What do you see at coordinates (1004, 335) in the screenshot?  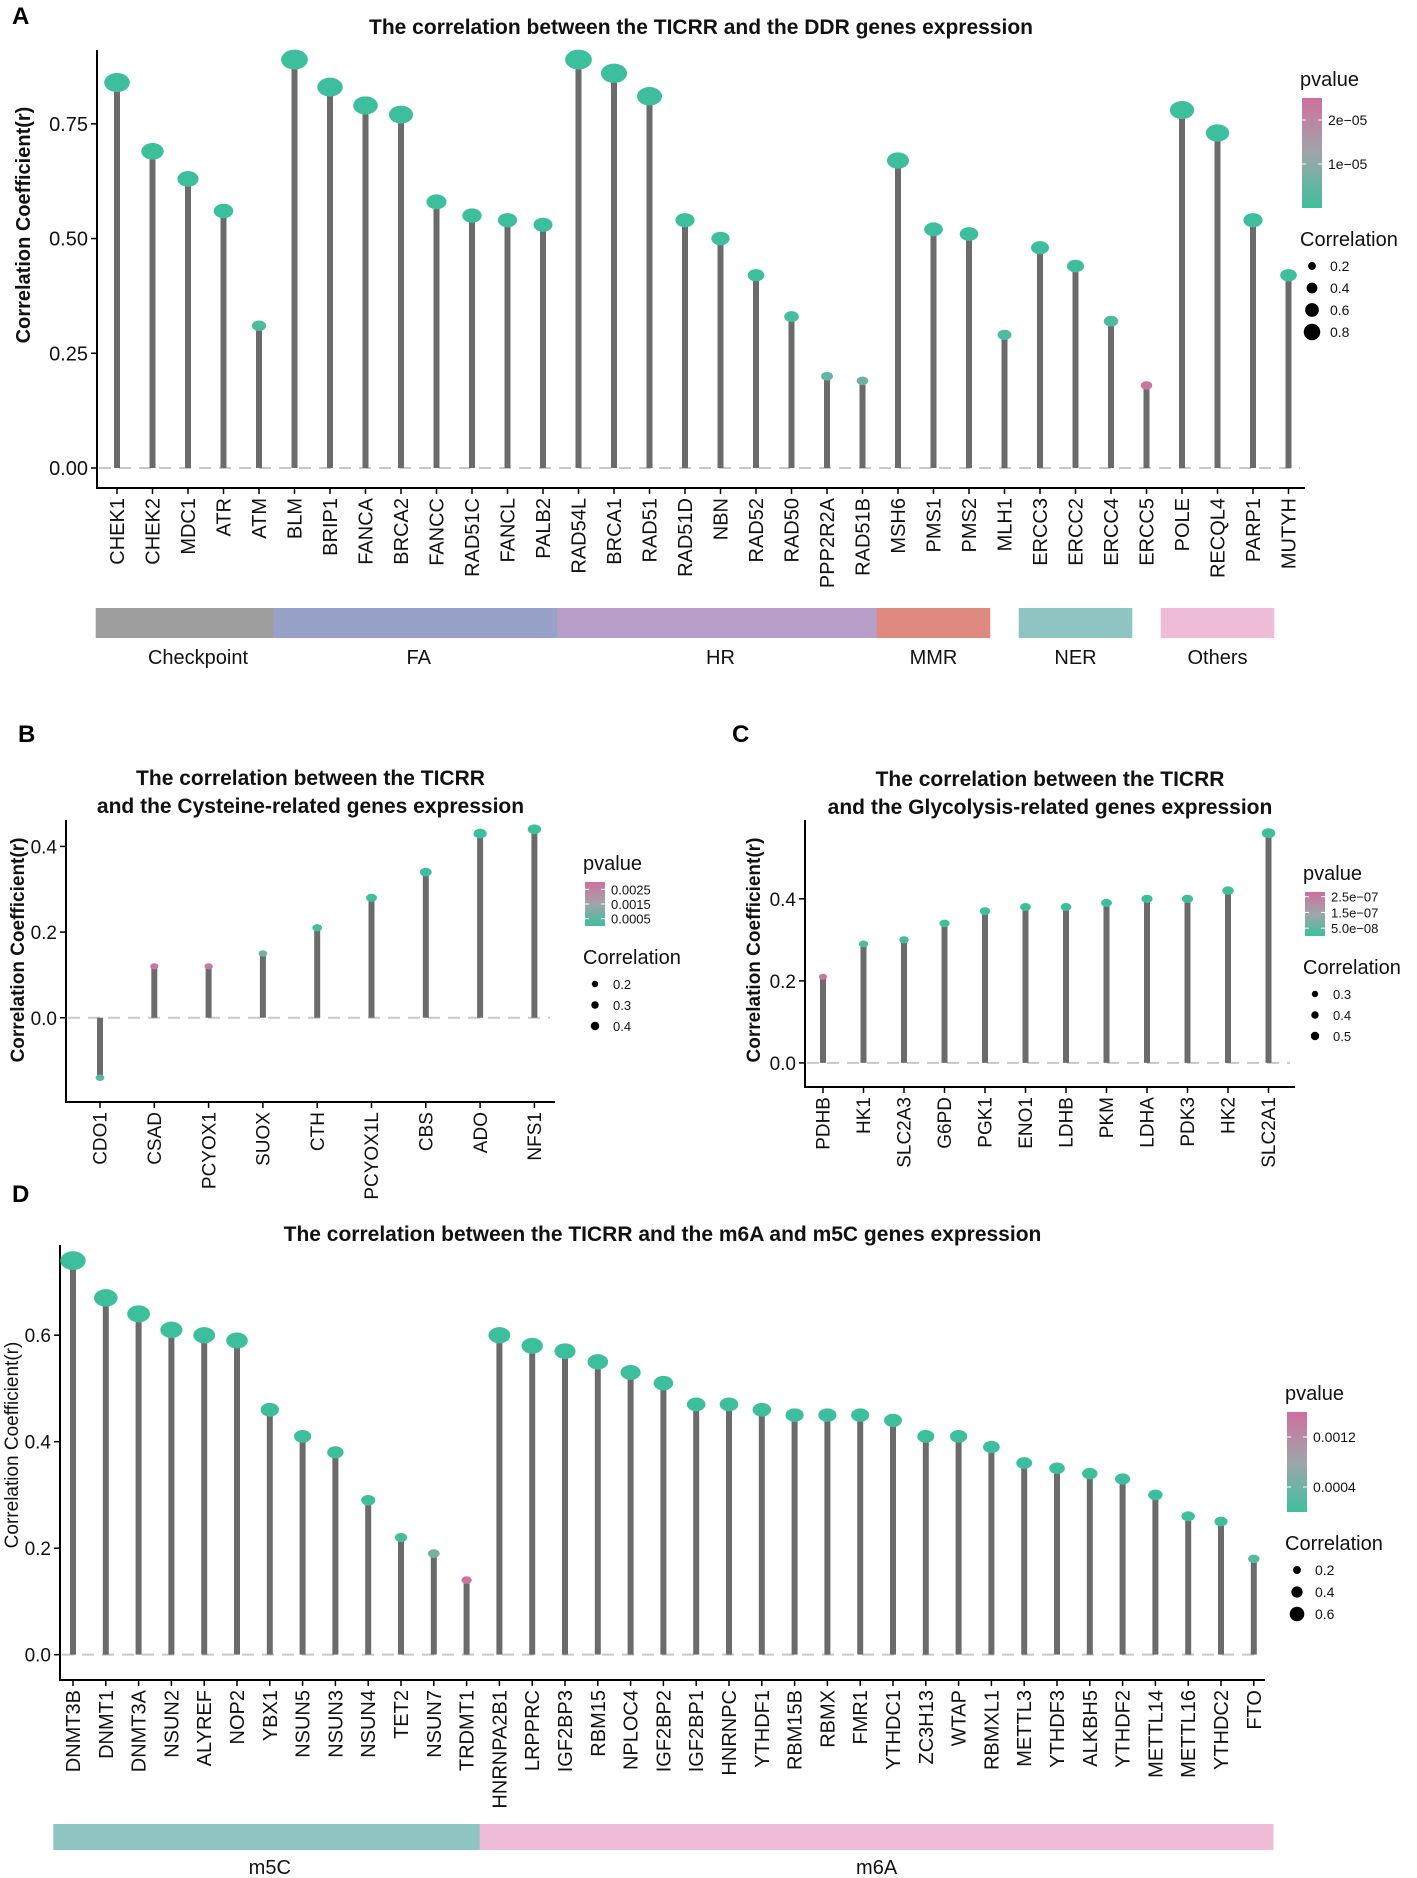 I see `lollipop-point-mlh1` at bounding box center [1004, 335].